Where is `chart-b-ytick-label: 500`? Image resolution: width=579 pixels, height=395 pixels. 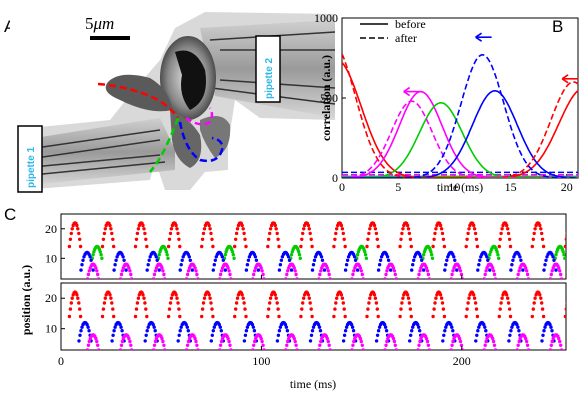 chart-b-ytick-label: 500 is located at coordinates (329, 98).